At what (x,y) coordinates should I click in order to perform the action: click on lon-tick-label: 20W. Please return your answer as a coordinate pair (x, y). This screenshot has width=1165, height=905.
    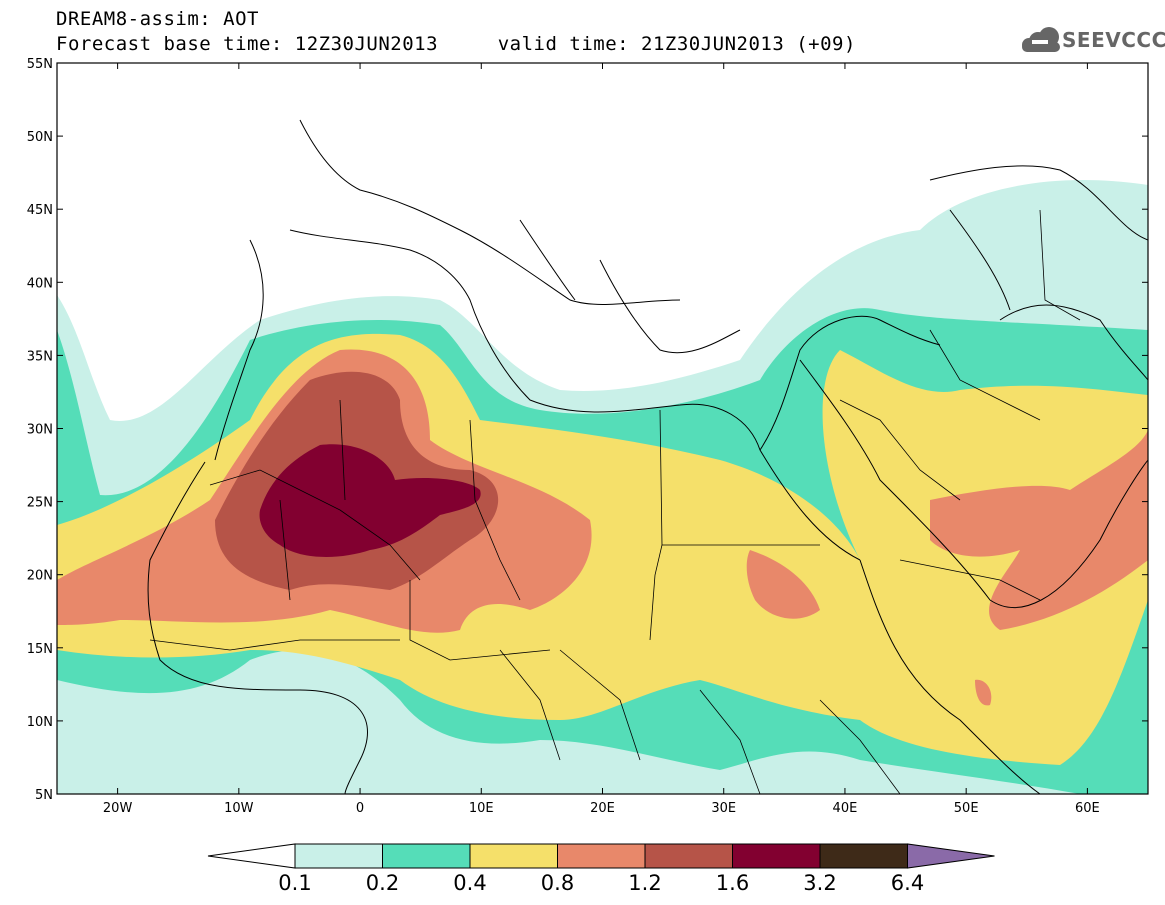
    Looking at the image, I should click on (118, 808).